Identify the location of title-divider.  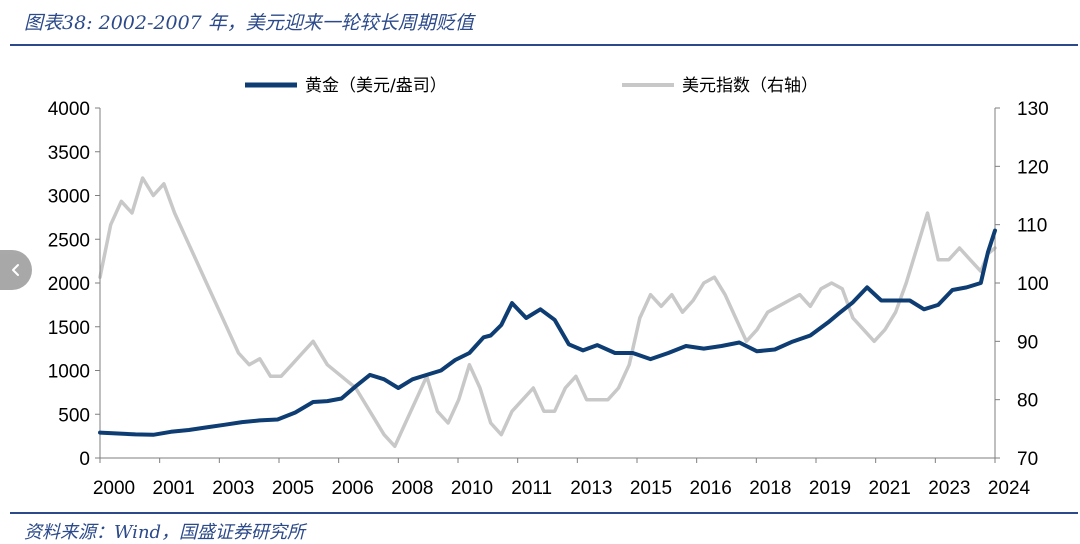
(544, 45).